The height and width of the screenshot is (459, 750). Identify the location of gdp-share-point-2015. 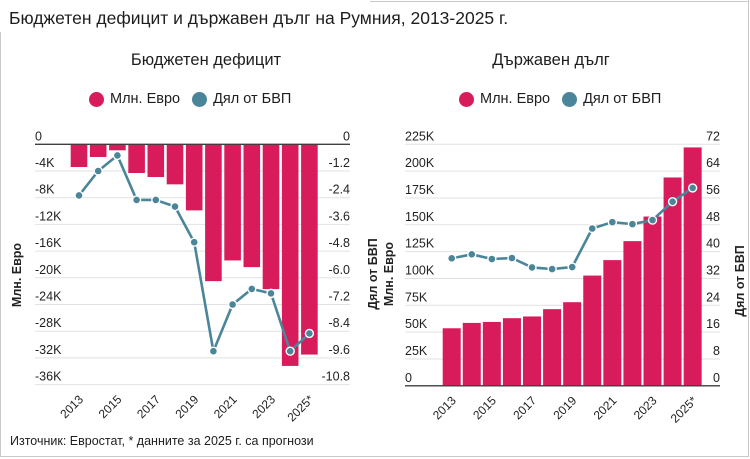
(117, 155).